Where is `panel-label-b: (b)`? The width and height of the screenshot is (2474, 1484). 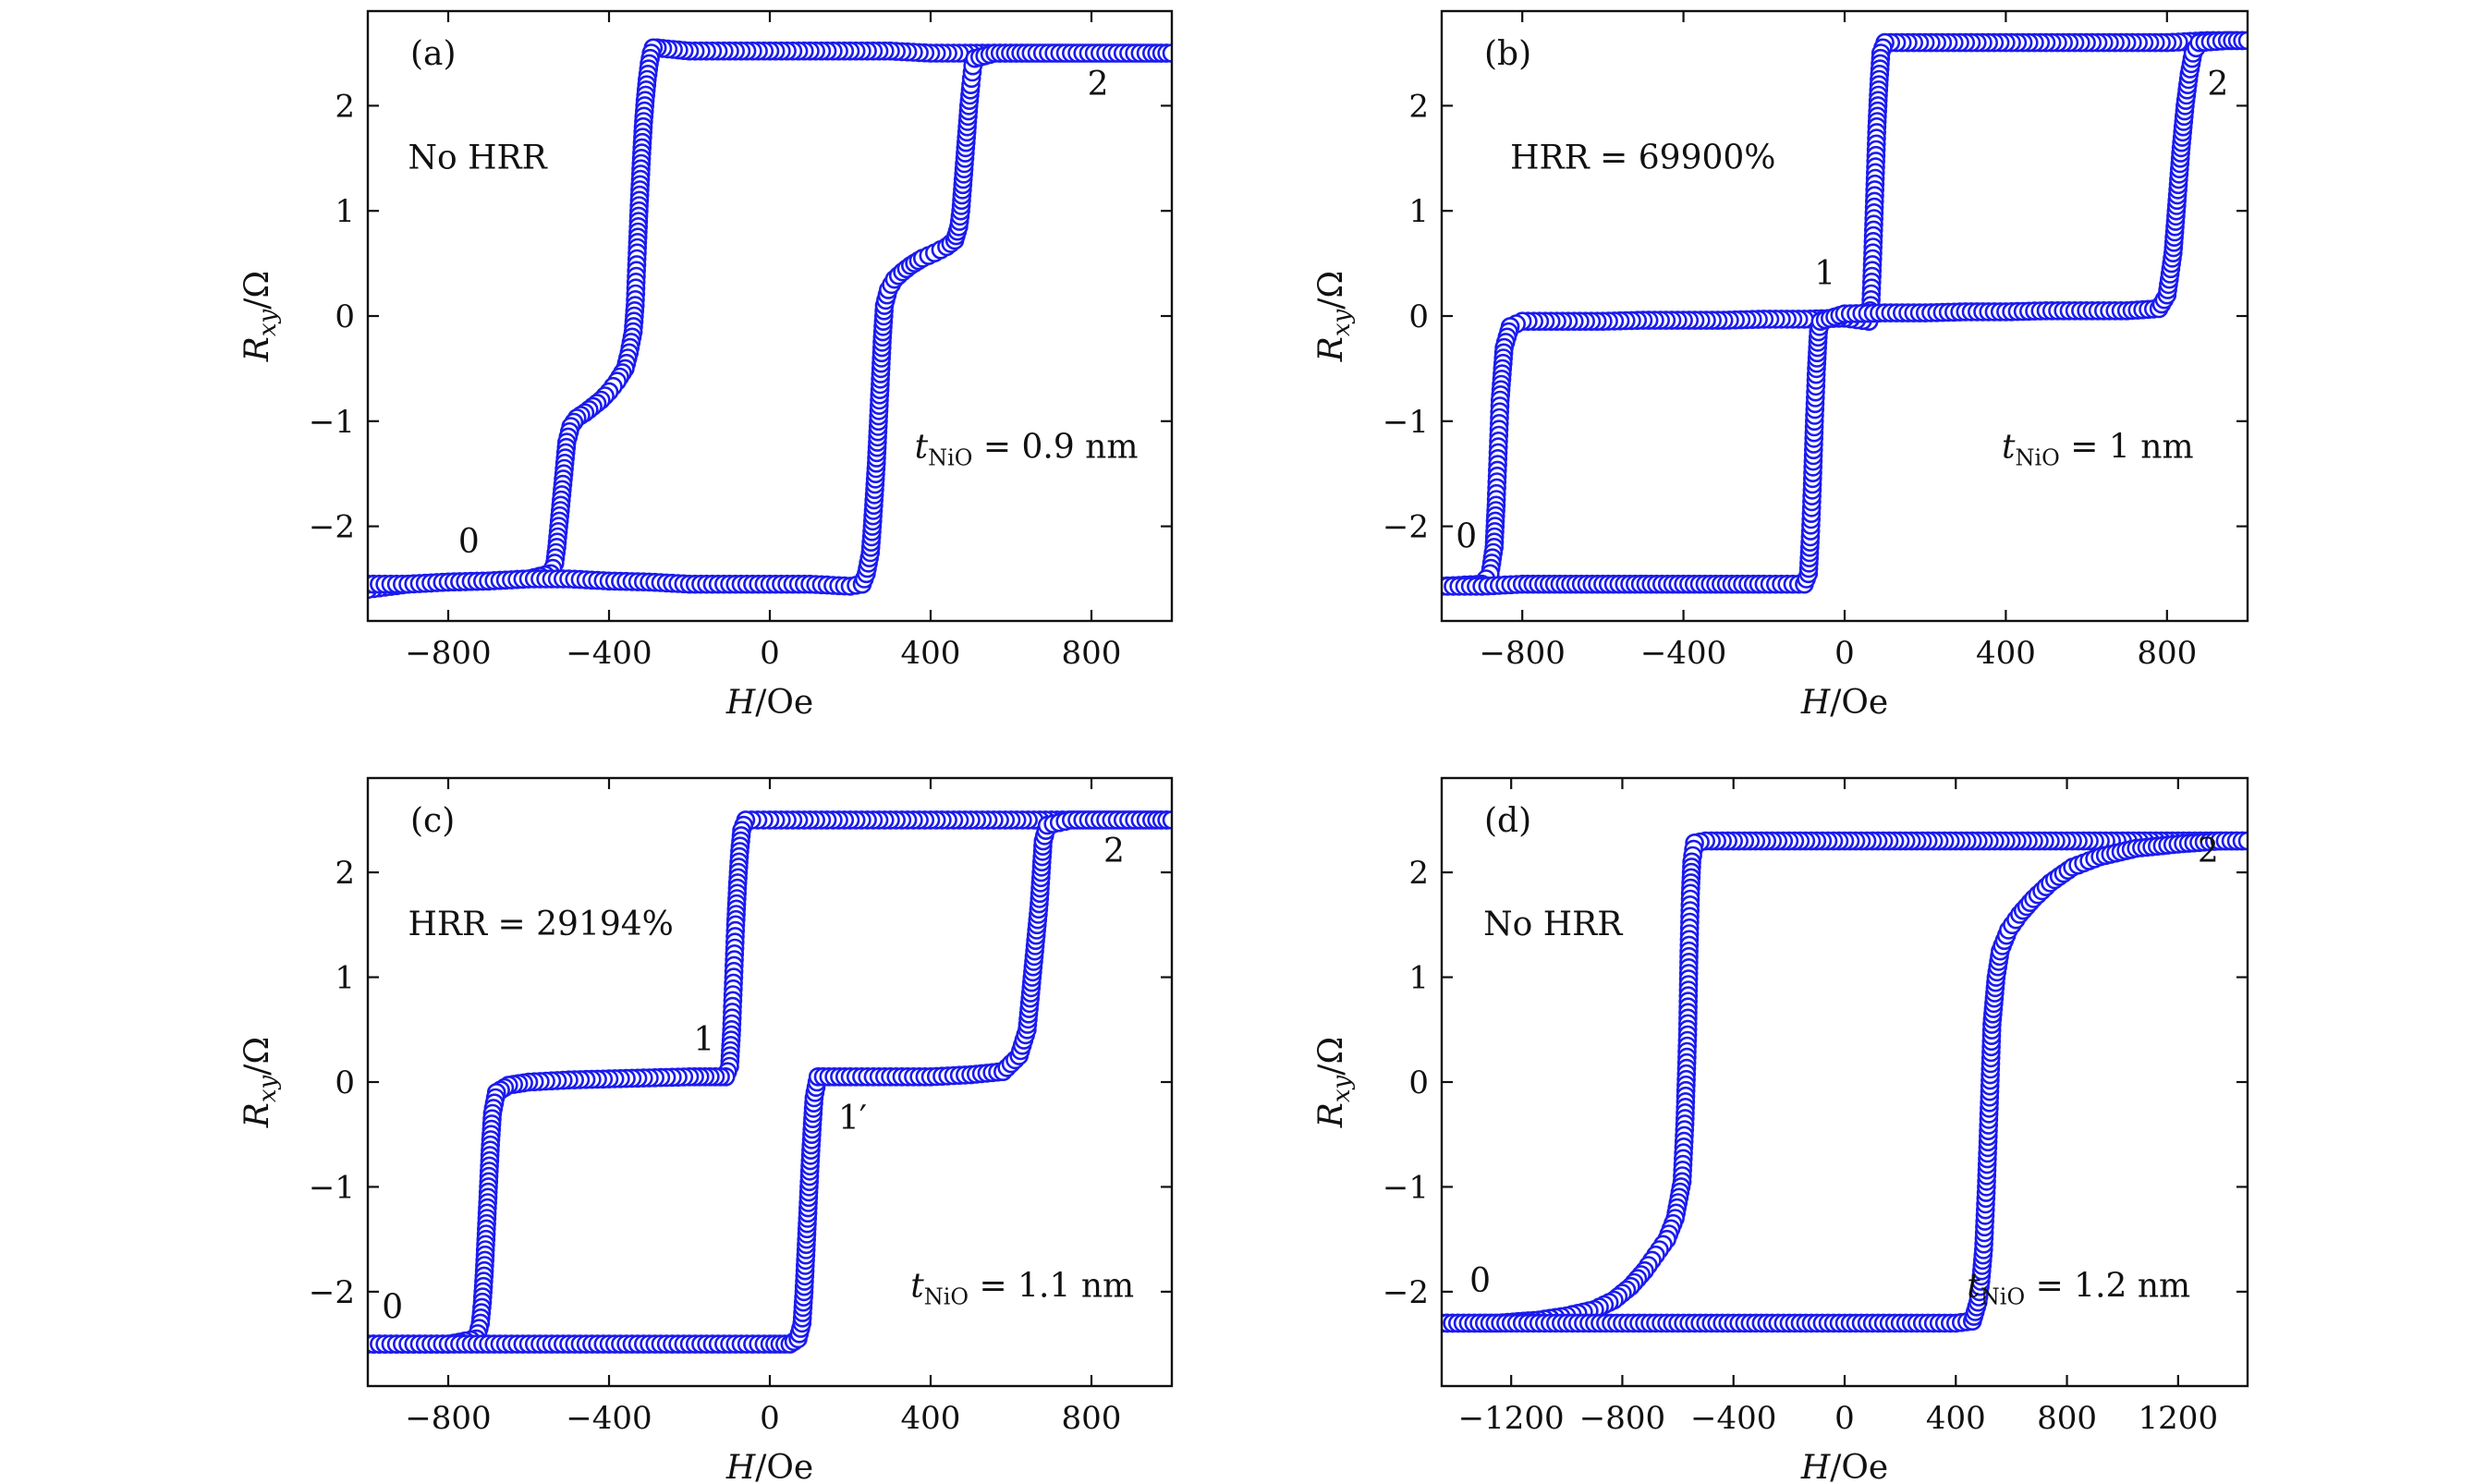 panel-label-b: (b) is located at coordinates (1507, 54).